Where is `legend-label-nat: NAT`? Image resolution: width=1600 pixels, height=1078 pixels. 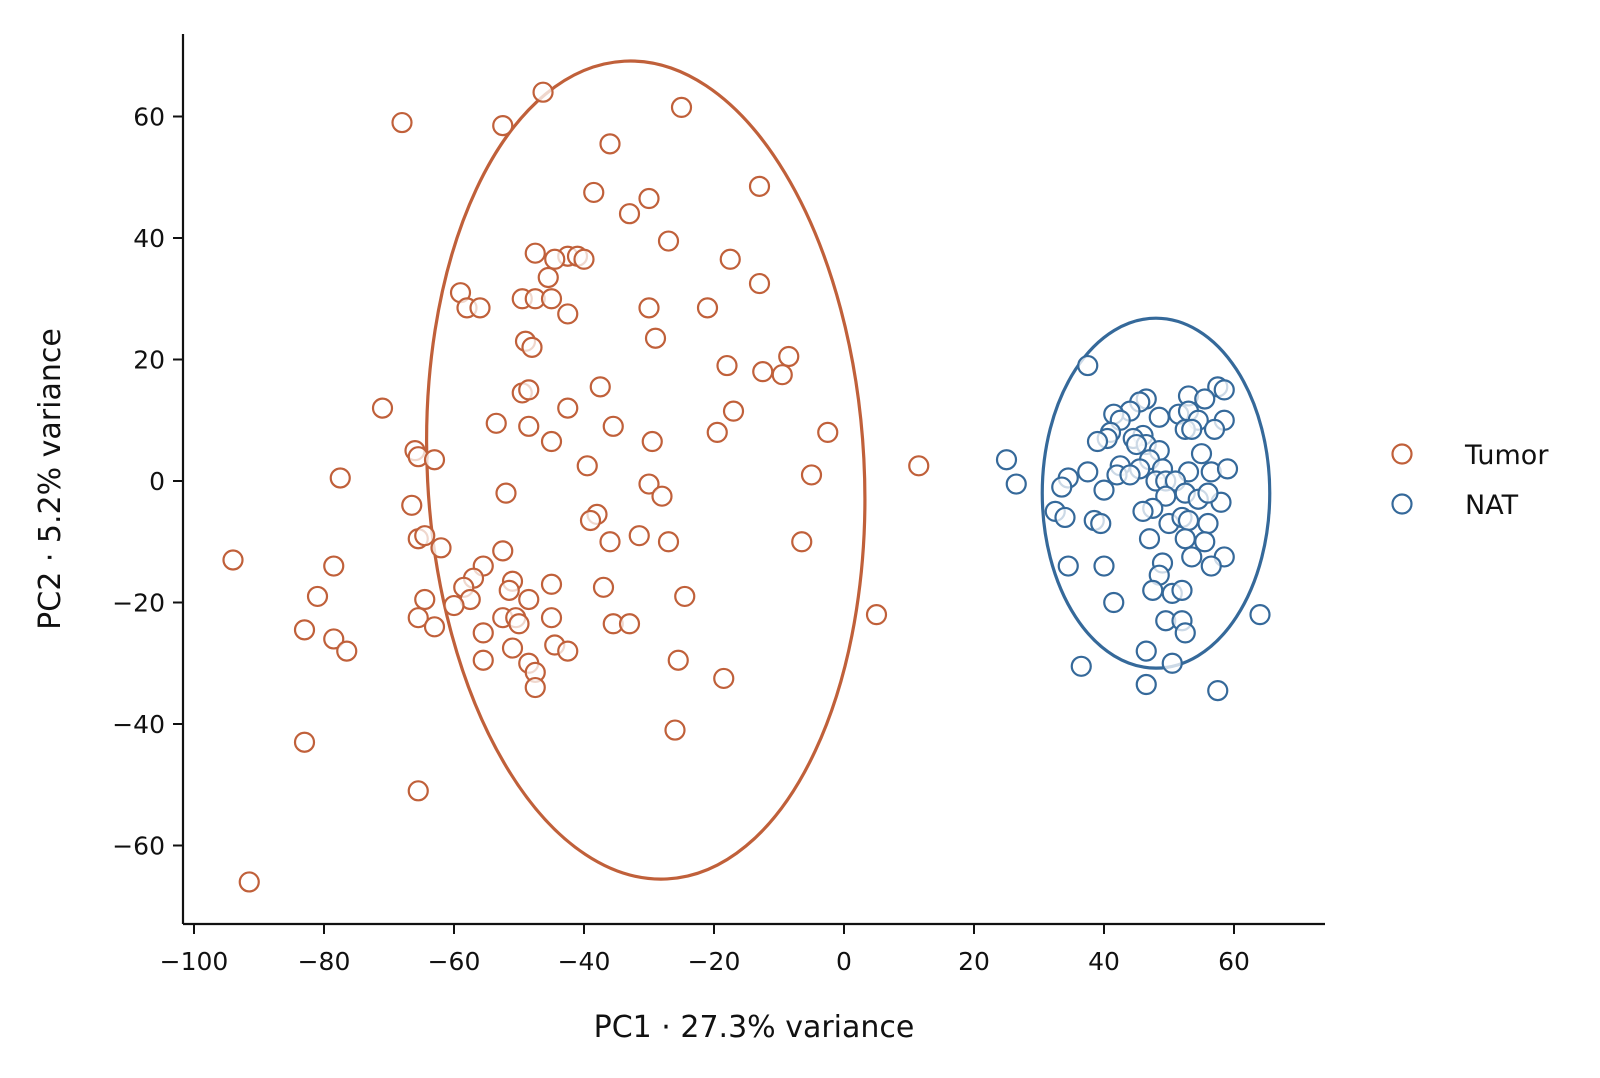 legend-label-nat: NAT is located at coordinates (1492, 505).